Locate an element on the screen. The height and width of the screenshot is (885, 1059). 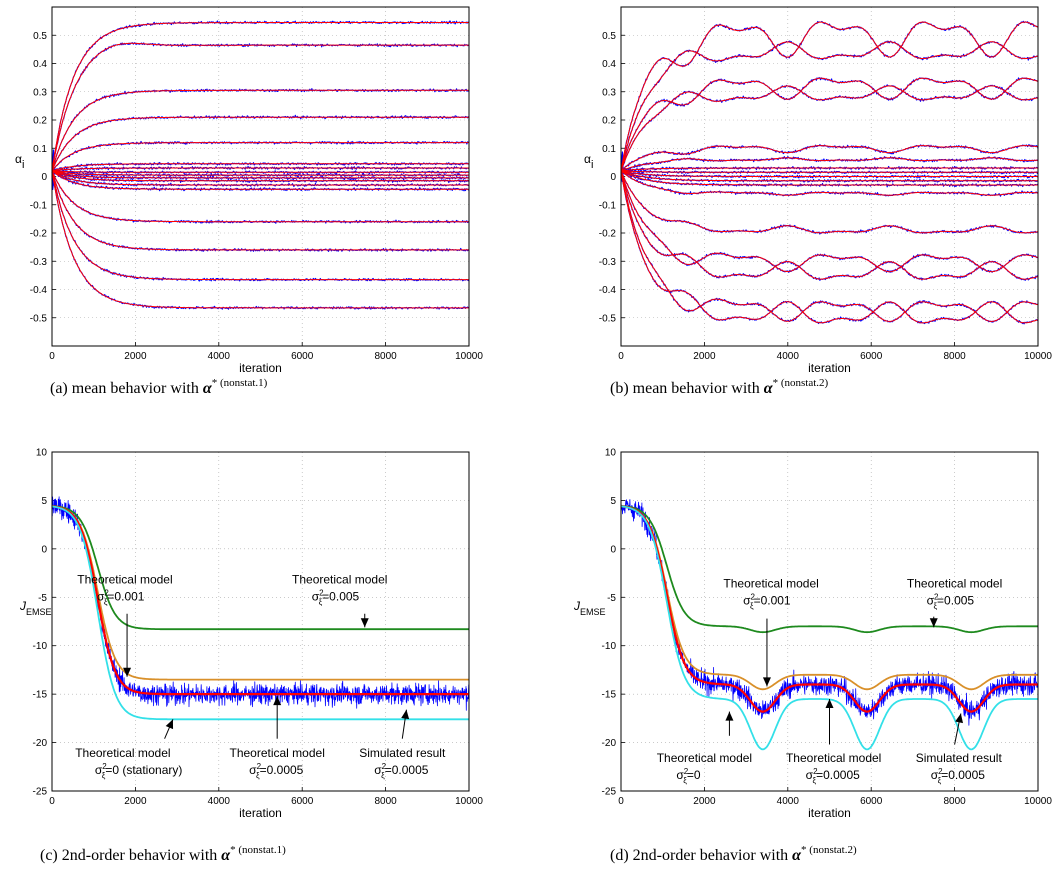
y-tick-label: -25 is located at coordinates (609, 792).